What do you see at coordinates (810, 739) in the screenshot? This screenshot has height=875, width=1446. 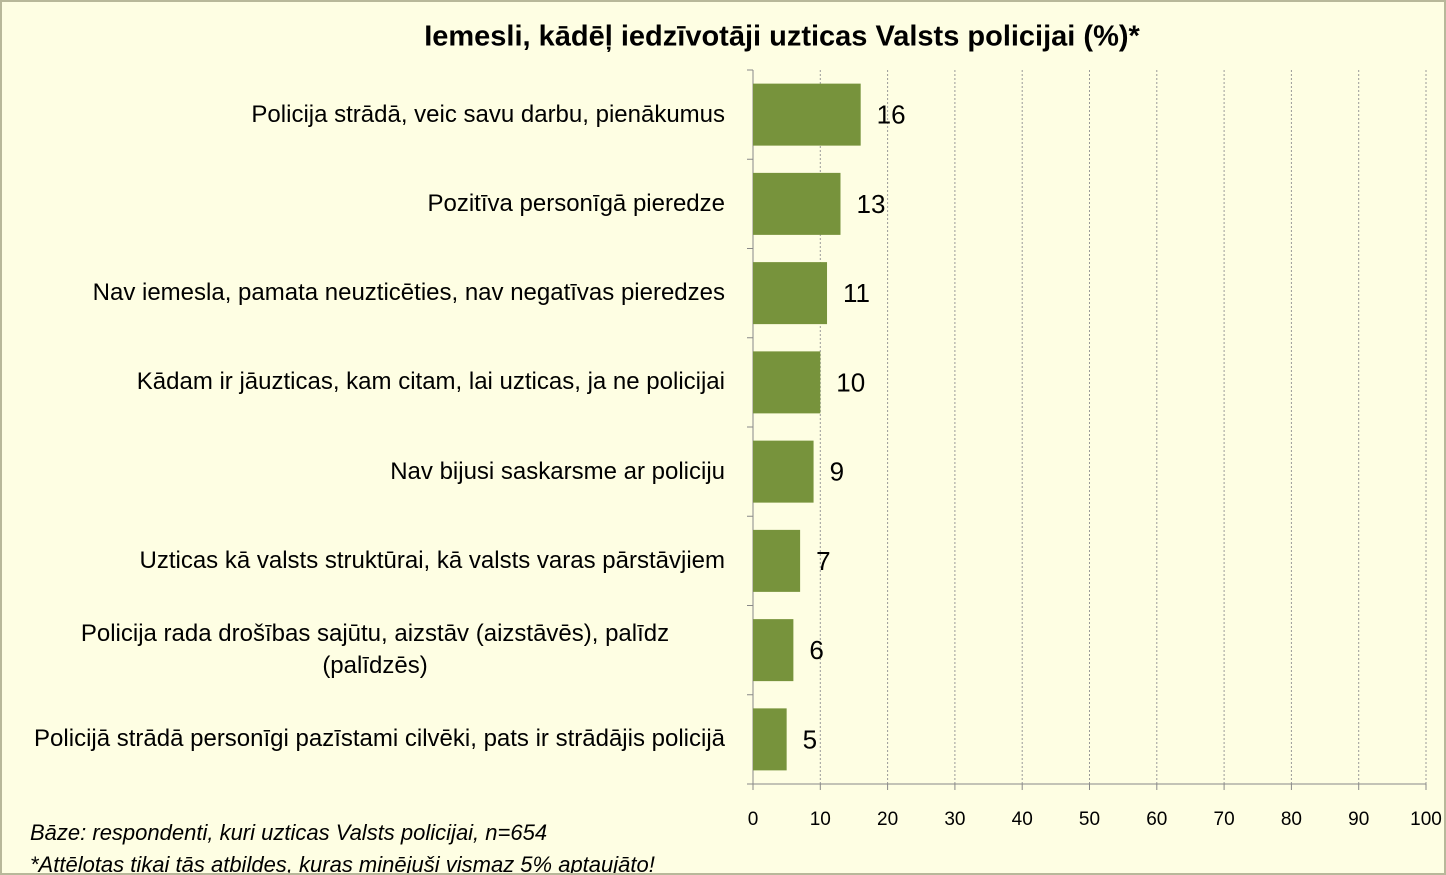 I see `value-label: 5` at bounding box center [810, 739].